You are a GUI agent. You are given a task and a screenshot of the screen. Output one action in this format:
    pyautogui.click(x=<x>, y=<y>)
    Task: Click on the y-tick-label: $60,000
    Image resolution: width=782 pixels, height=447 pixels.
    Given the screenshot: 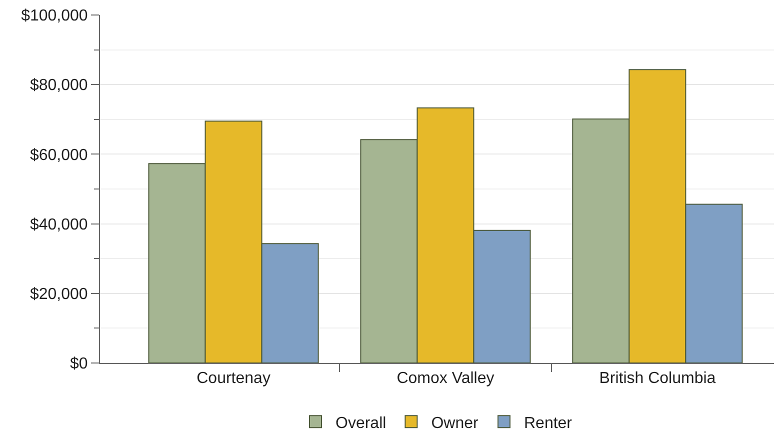 What is the action you would take?
    pyautogui.click(x=59, y=155)
    